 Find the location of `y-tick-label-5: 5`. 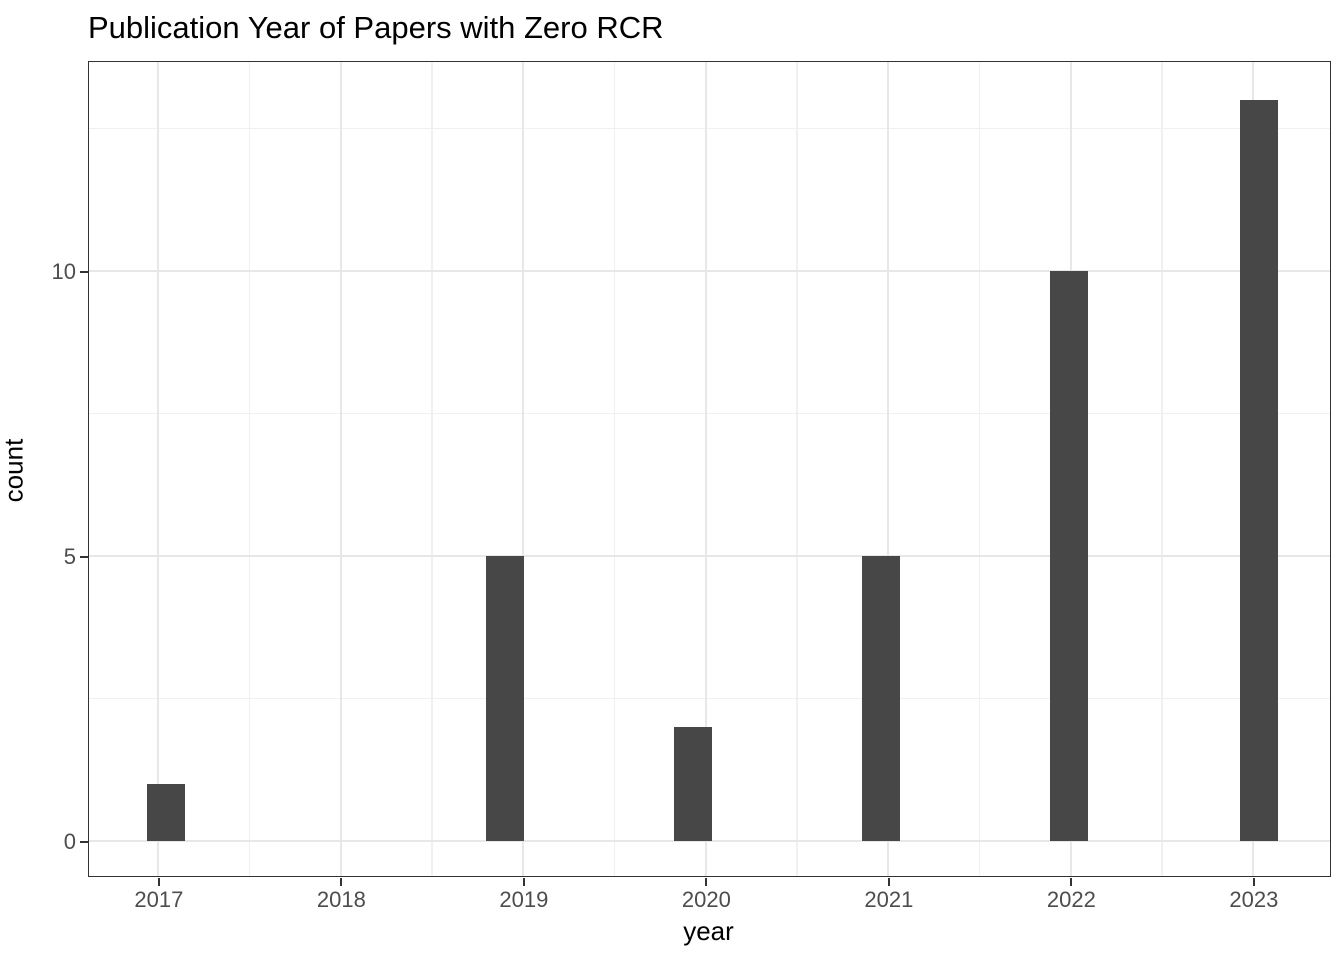

y-tick-label-5: 5 is located at coordinates (69, 556).